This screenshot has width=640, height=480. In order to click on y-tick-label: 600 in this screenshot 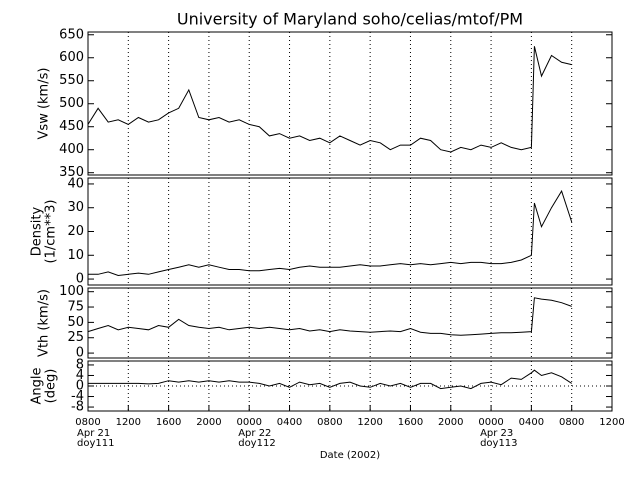, I will do `click(71, 57)`.